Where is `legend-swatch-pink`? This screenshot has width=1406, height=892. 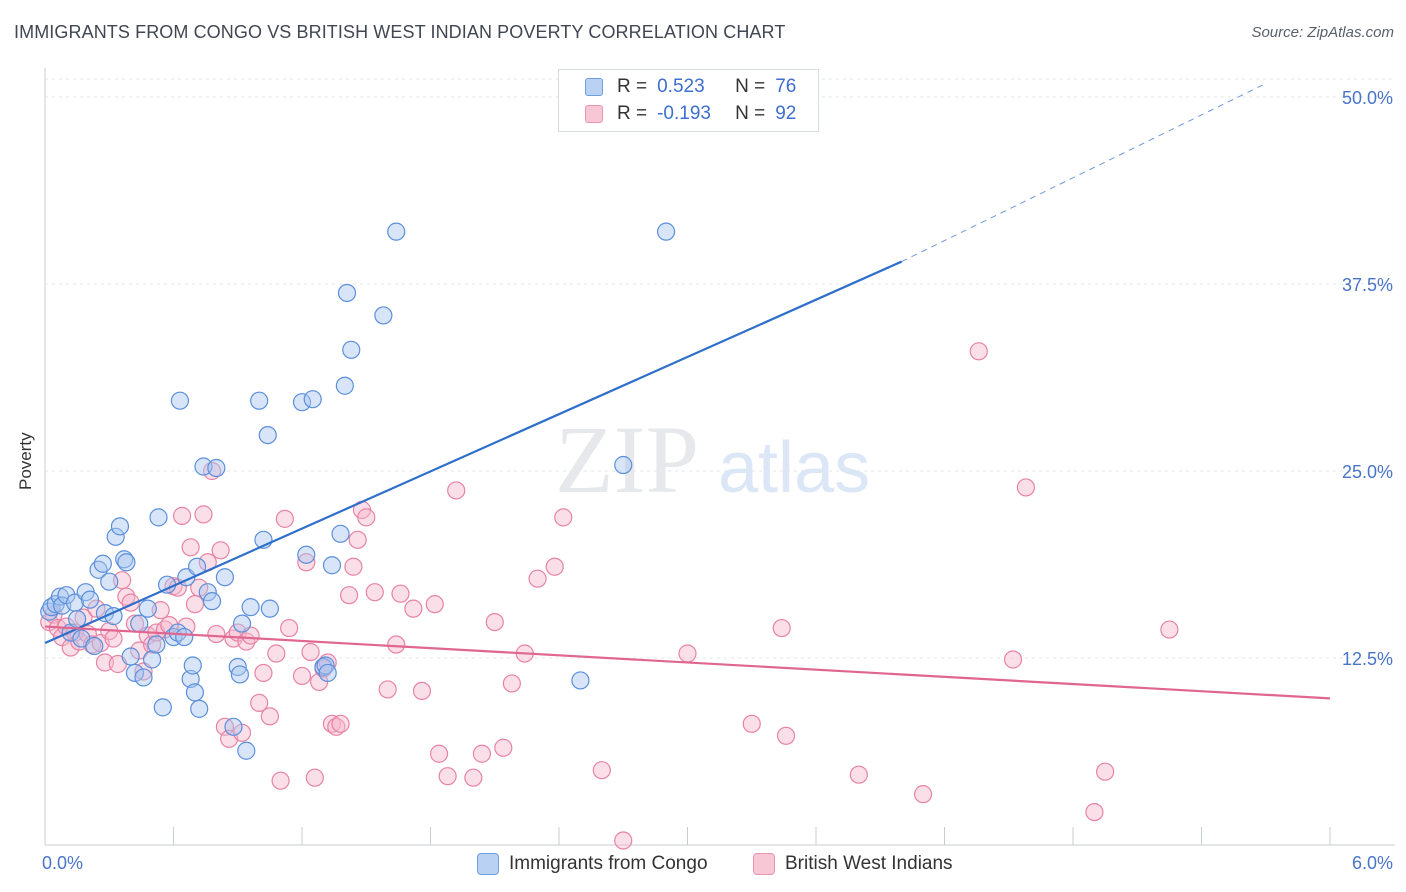 legend-swatch-pink is located at coordinates (594, 114).